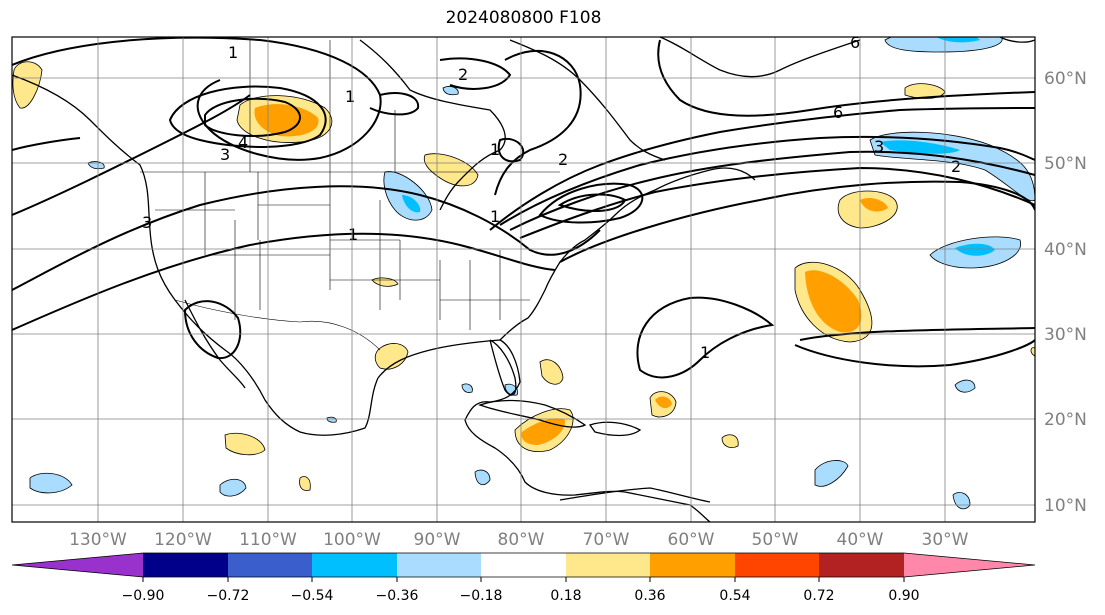 The width and height of the screenshot is (1105, 615). Describe the element at coordinates (945, 540) in the screenshot. I see `lon-label: 30°W` at that location.